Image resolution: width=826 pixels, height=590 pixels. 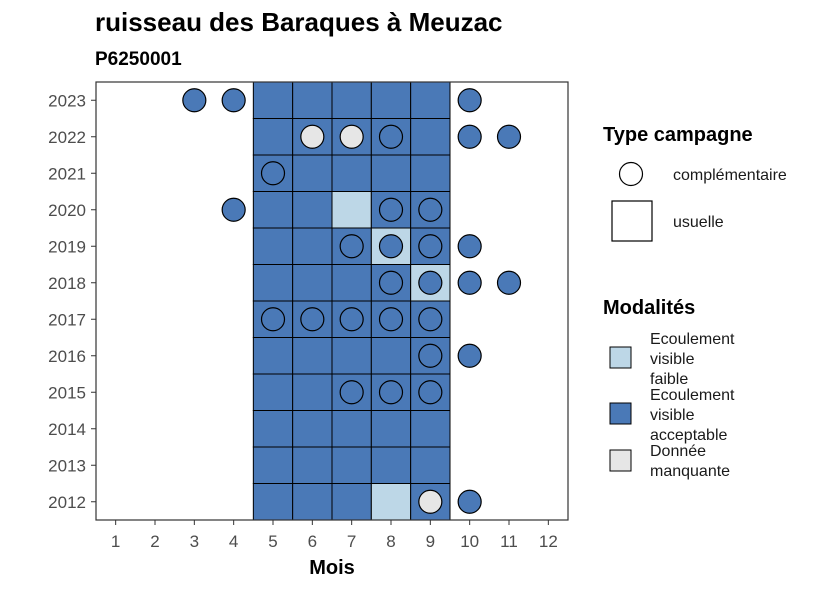 I want to click on x-tick-label-8: 8, so click(x=390, y=541).